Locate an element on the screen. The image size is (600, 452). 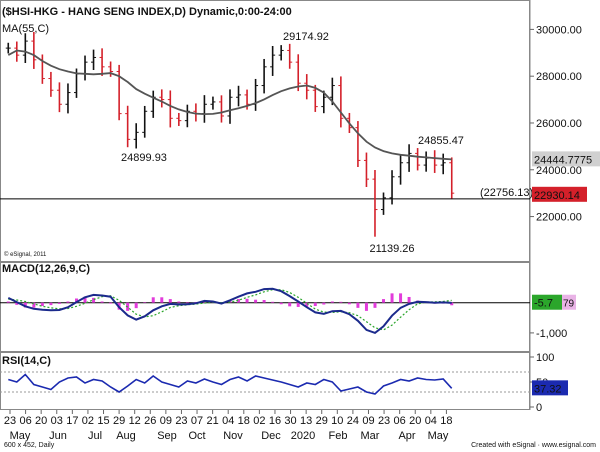
macd-signal-line is located at coordinates (230, 310).